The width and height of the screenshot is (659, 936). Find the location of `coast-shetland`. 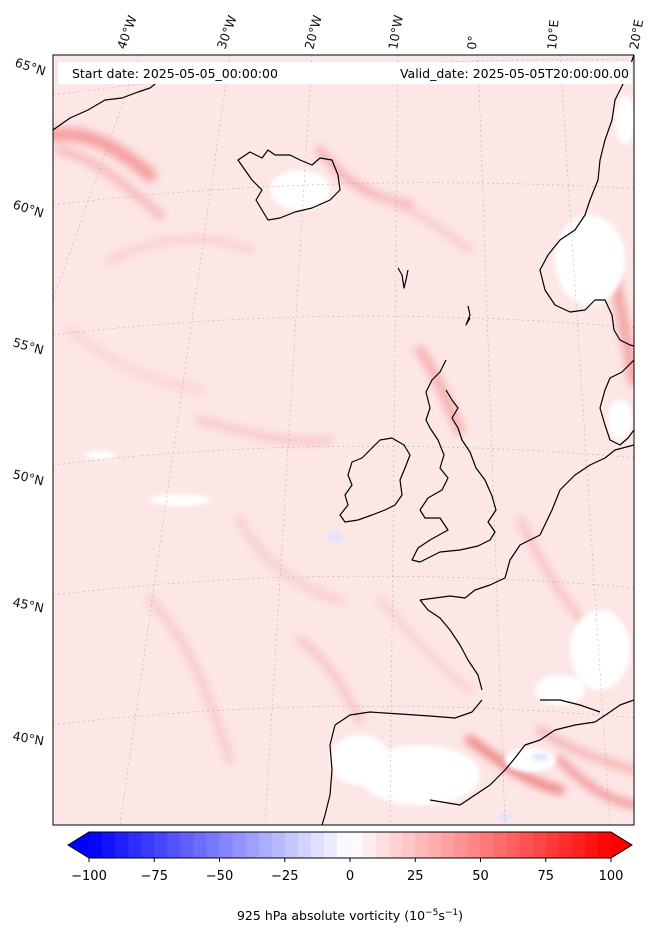

coast-shetland is located at coordinates (468, 315).